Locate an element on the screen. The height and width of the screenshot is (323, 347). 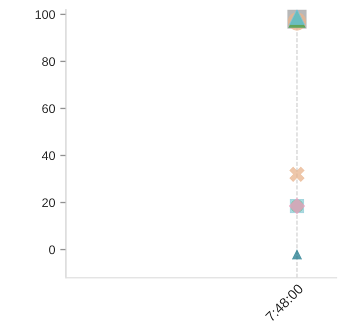
y-tick-label: 40 is located at coordinates (49, 155).